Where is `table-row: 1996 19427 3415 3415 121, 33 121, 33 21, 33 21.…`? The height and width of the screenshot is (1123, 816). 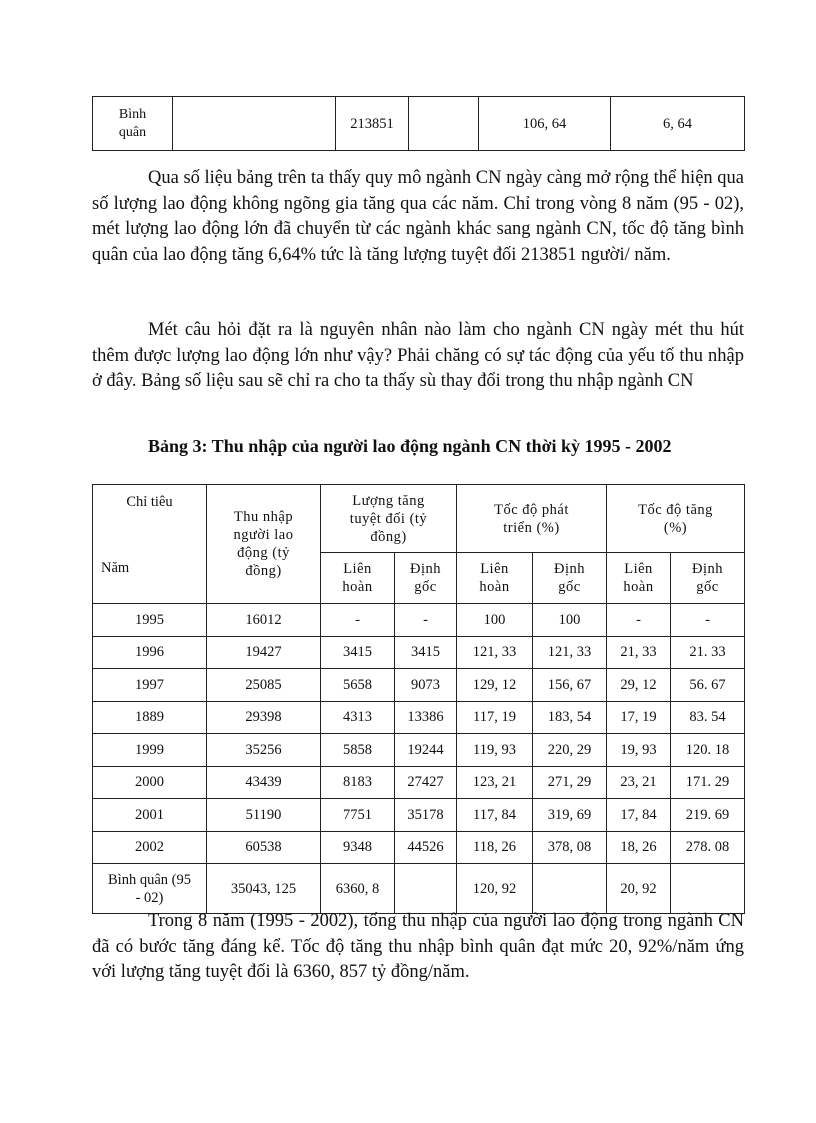
table-row: 1996 19427 3415 3415 121, 33 121, 33 21, 33 21.… is located at coordinates (419, 652).